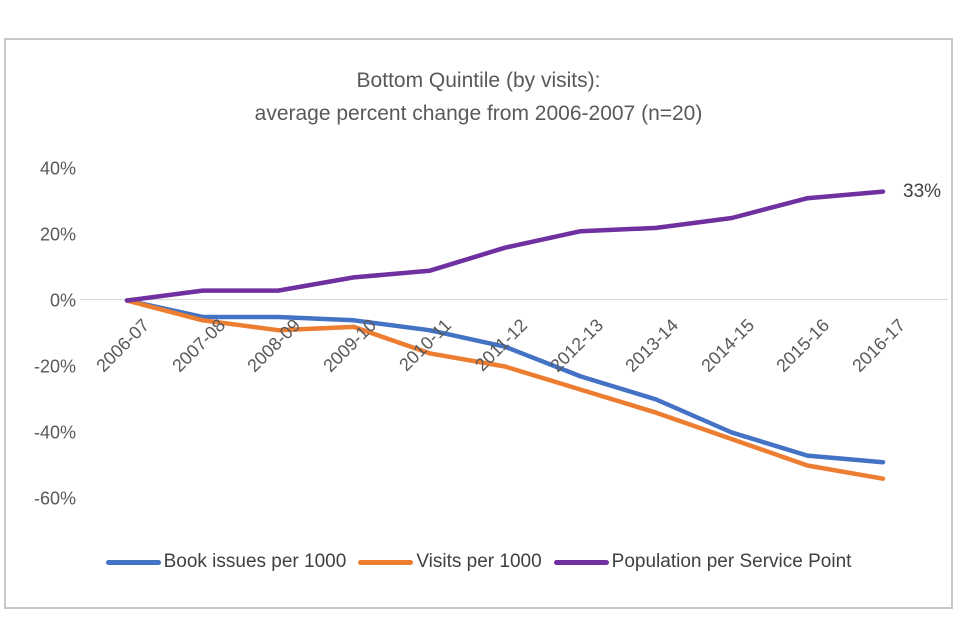 The width and height of the screenshot is (960, 640). What do you see at coordinates (922, 191) in the screenshot?
I see `series-end-value-label: 33%` at bounding box center [922, 191].